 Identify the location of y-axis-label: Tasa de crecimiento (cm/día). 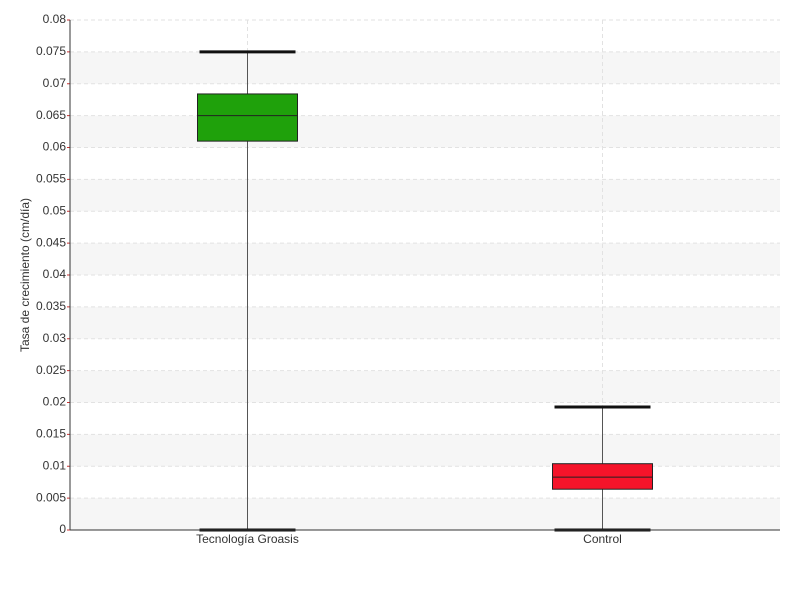
(25, 275).